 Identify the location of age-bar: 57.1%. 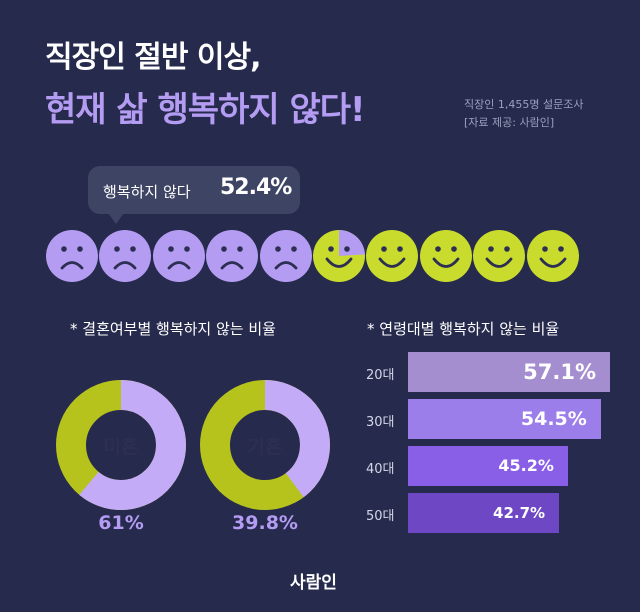
(509, 372).